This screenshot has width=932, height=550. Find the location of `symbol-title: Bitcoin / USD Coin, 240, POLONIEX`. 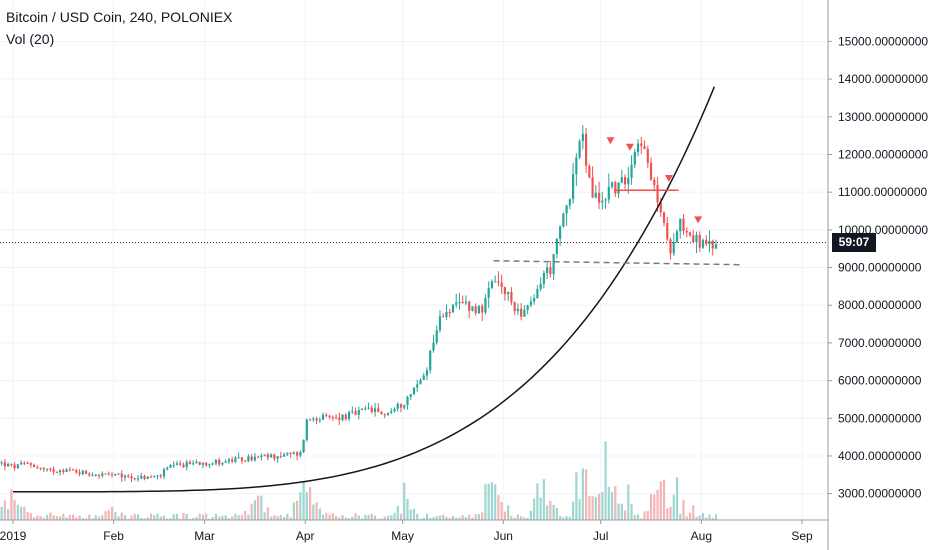

symbol-title: Bitcoin / USD Coin, 240, POLONIEX is located at coordinates (119, 17).